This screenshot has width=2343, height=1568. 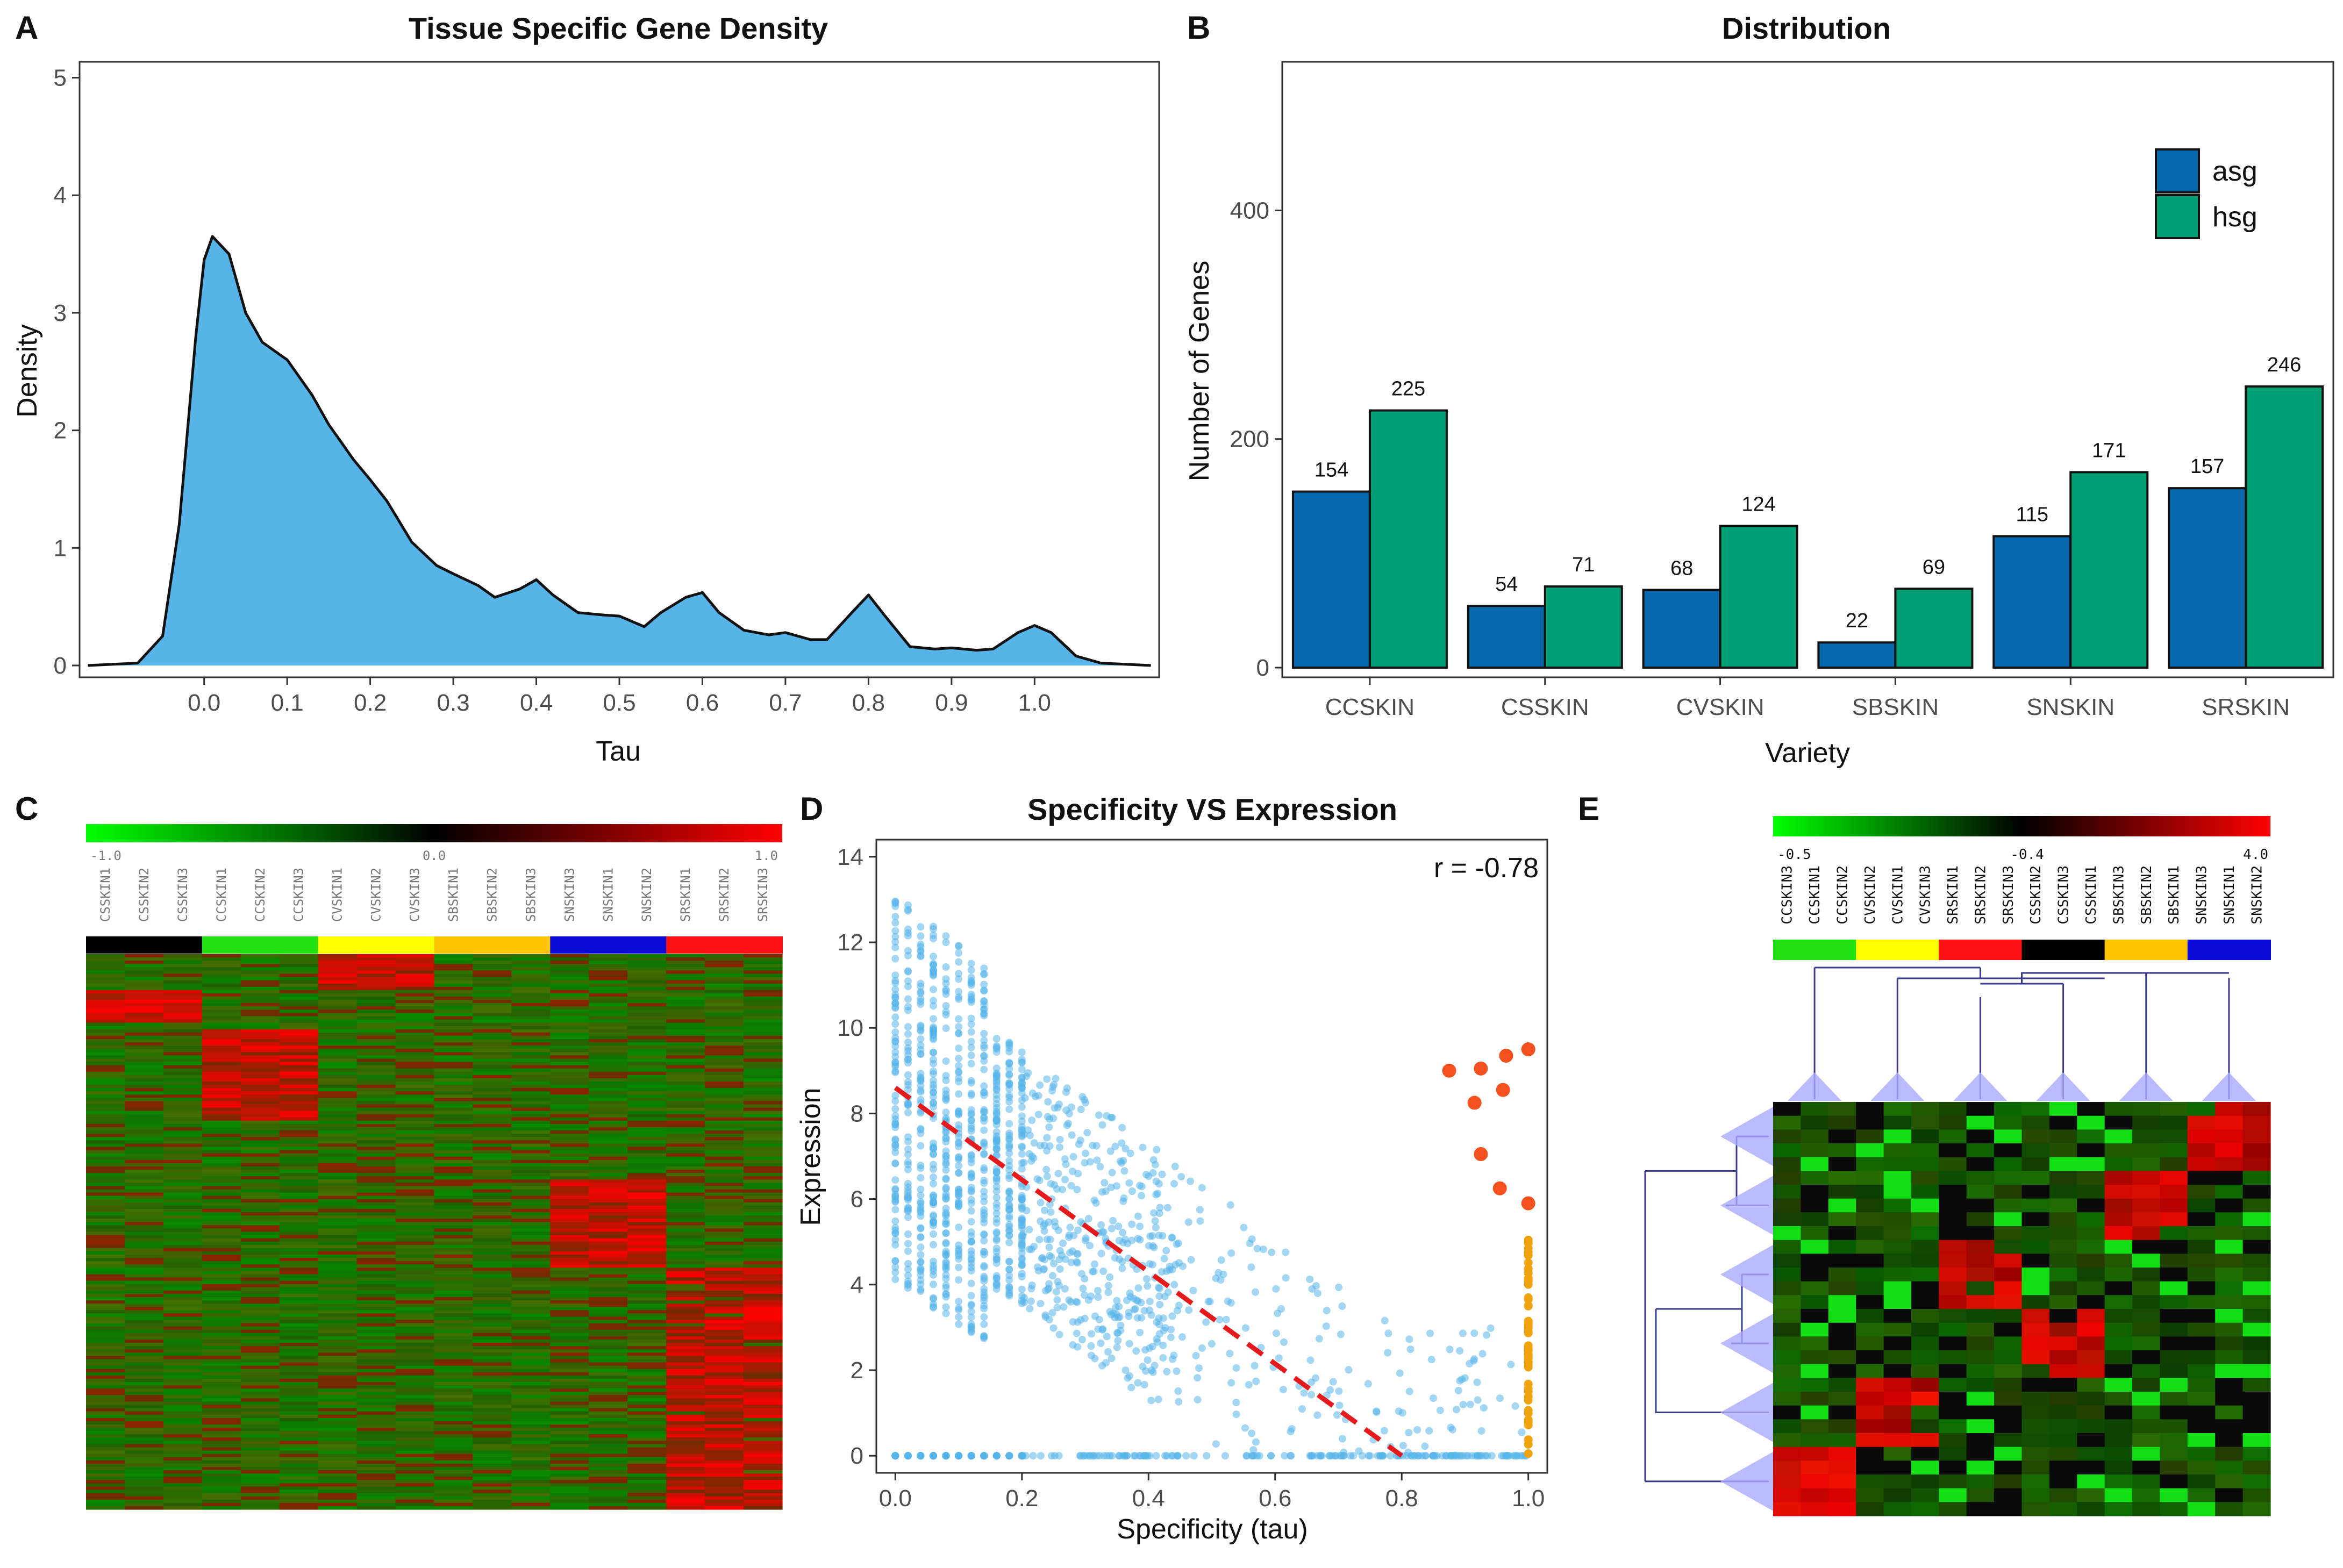 What do you see at coordinates (1681, 568) in the screenshot?
I see `bar-value-label: 68` at bounding box center [1681, 568].